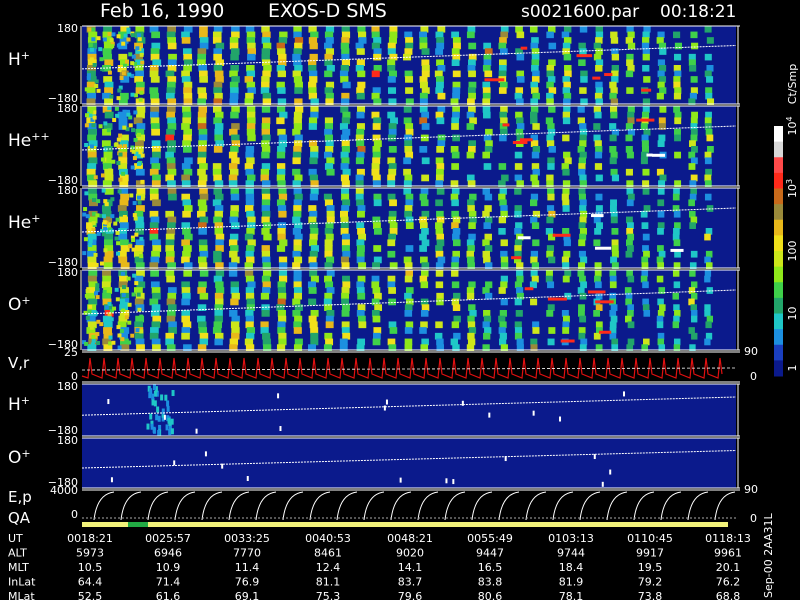 Image resolution: width=800 pixels, height=600 pixels. Describe the element at coordinates (90, 567) in the screenshot. I see `ephemeris-cell: 10.5` at that location.